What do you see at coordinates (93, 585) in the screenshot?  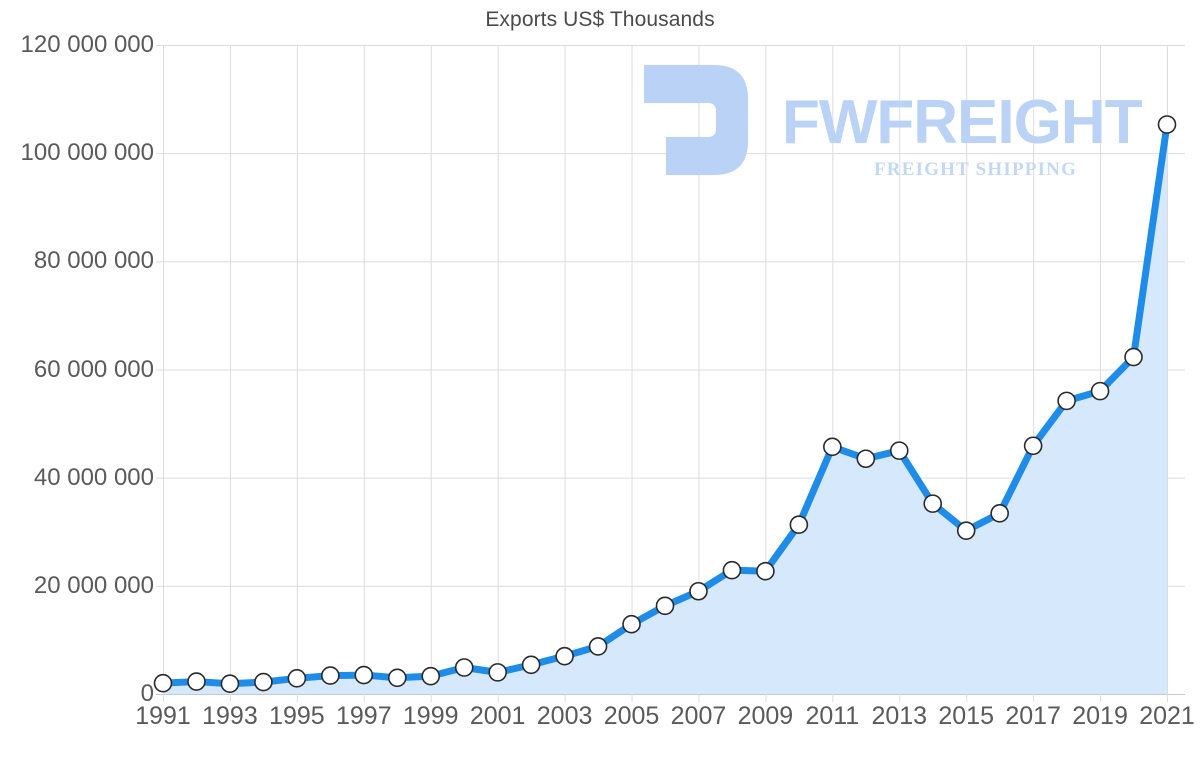 I see `y-axis-tick-label: 20 000 000` at bounding box center [93, 585].